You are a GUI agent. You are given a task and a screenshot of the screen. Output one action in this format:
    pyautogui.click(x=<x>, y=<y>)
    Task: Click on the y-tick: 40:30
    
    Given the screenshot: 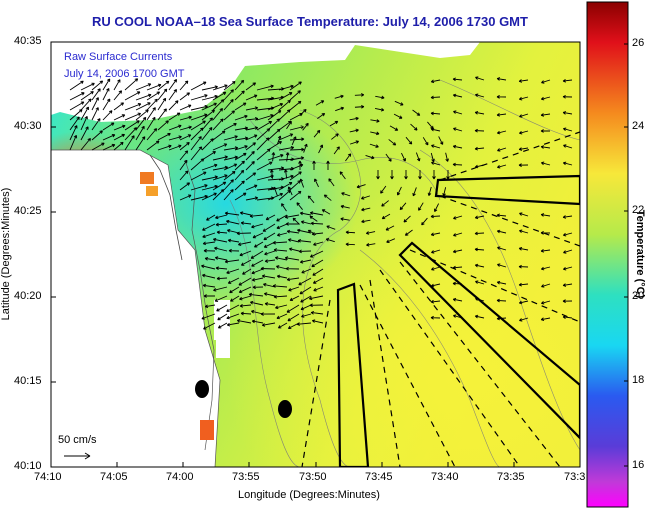 What is the action you would take?
    pyautogui.click(x=28, y=126)
    